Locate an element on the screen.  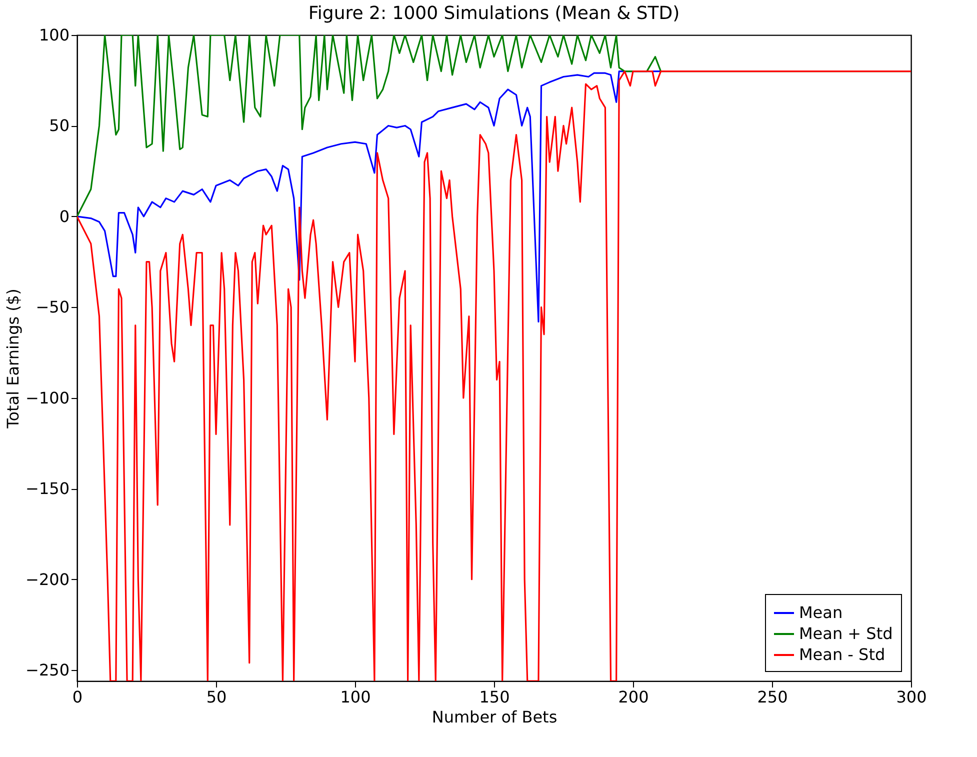
y-tick-label: −100 is located at coordinates (48, 398).